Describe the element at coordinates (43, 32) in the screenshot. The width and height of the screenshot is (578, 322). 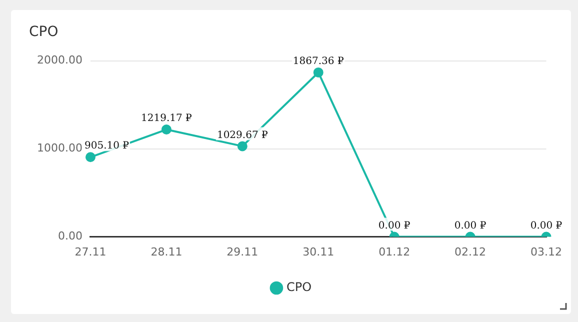
I see `chart-title: CPO` at that location.